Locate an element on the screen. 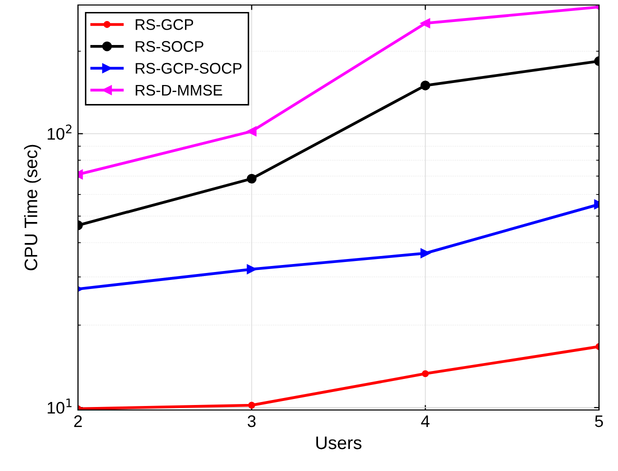  legend-label: RS-SOCP is located at coordinates (170, 46).